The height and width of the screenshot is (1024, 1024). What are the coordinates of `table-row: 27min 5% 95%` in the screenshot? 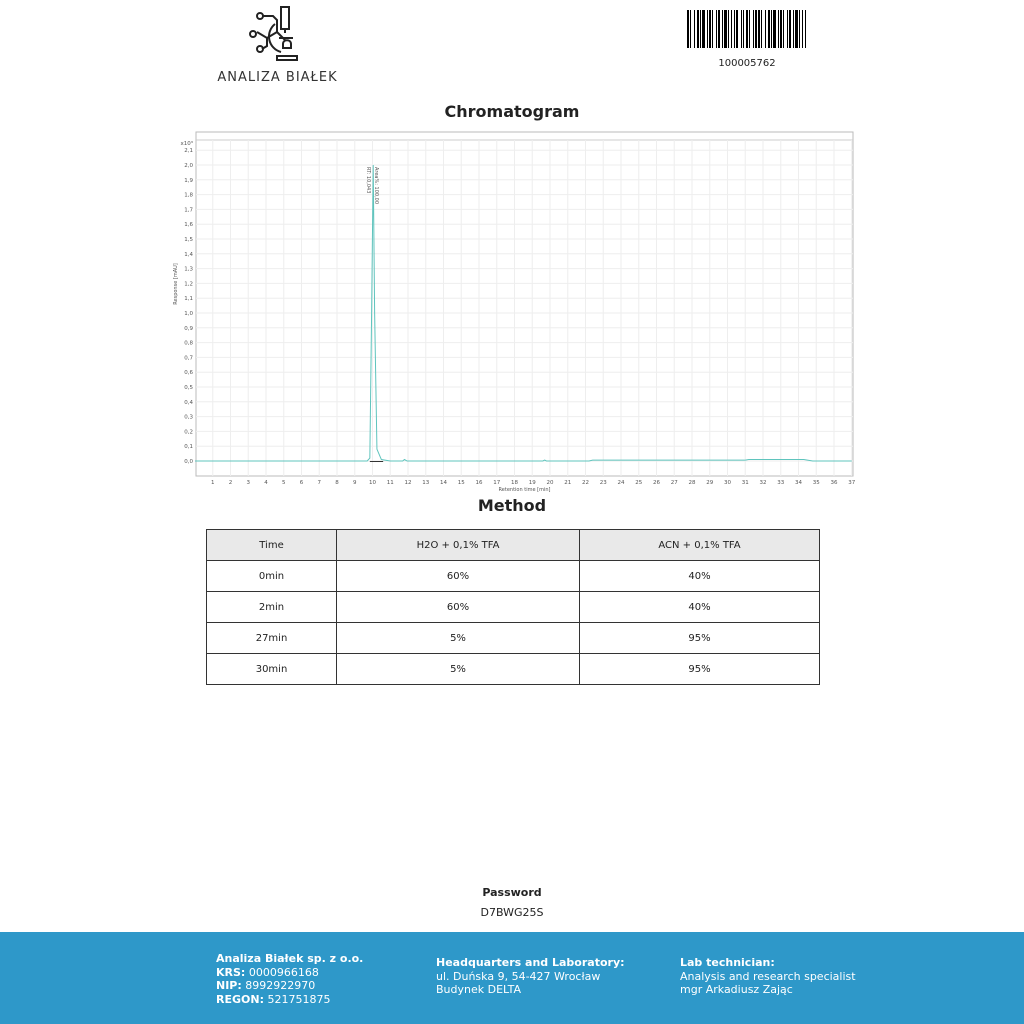 It's located at (513, 638).